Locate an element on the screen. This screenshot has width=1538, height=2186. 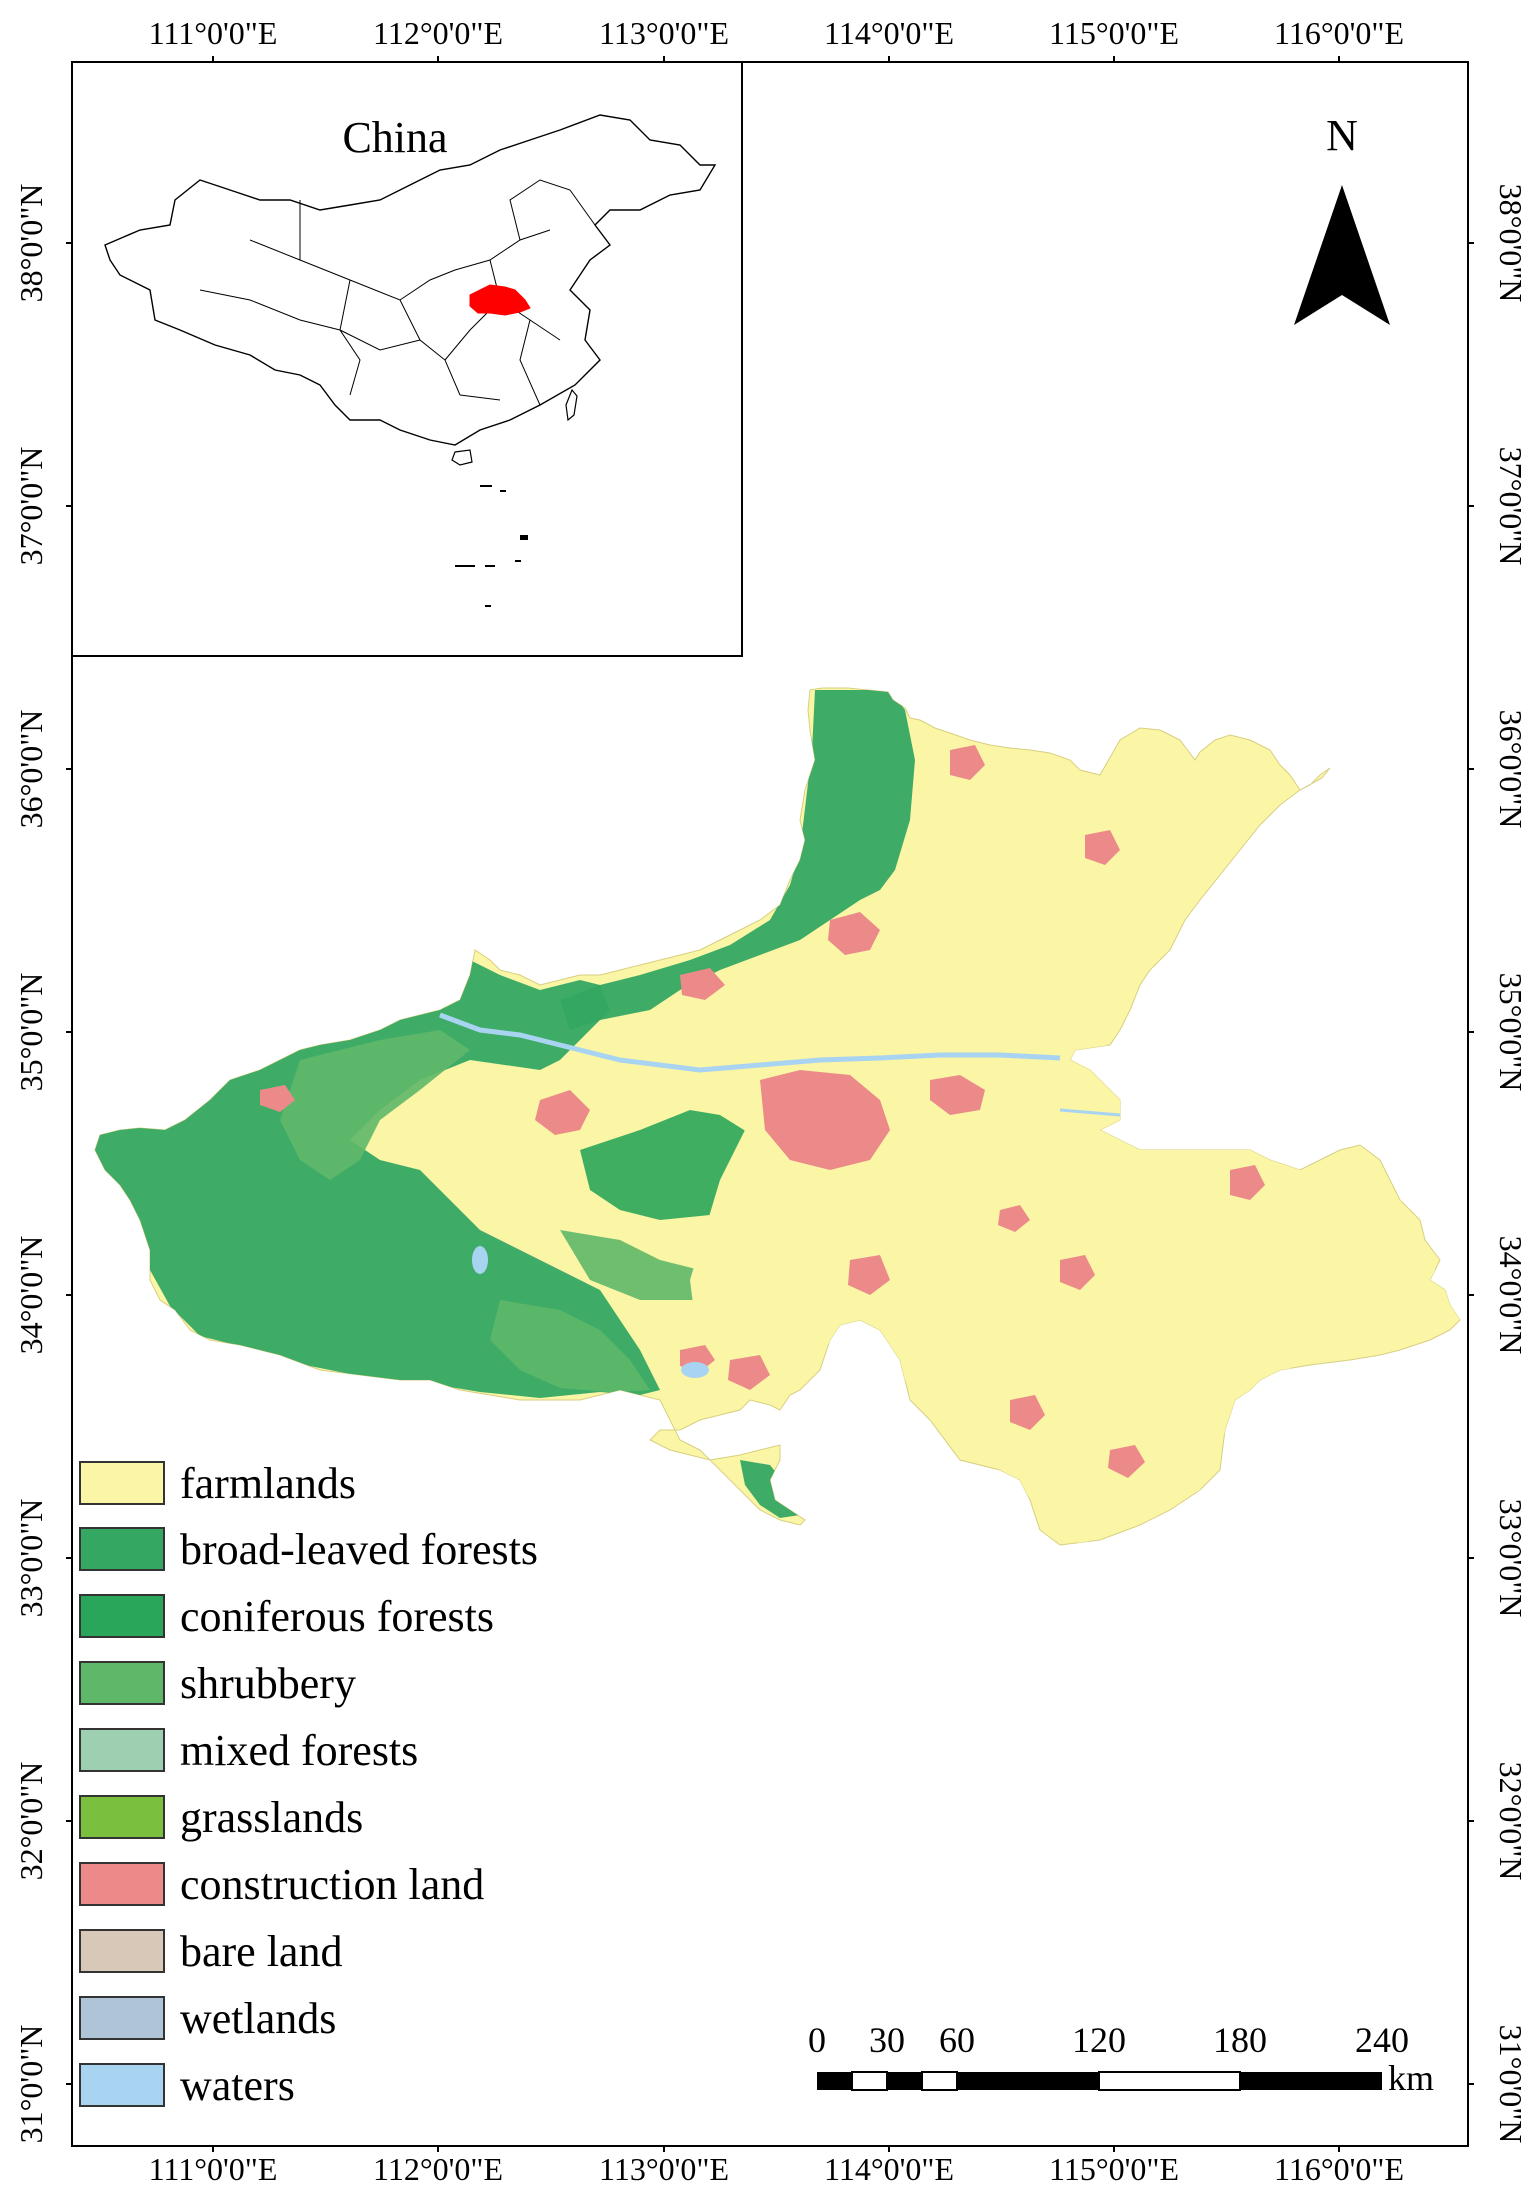
lon-tick-label-top: 111°0'0"E is located at coordinates (213, 33).